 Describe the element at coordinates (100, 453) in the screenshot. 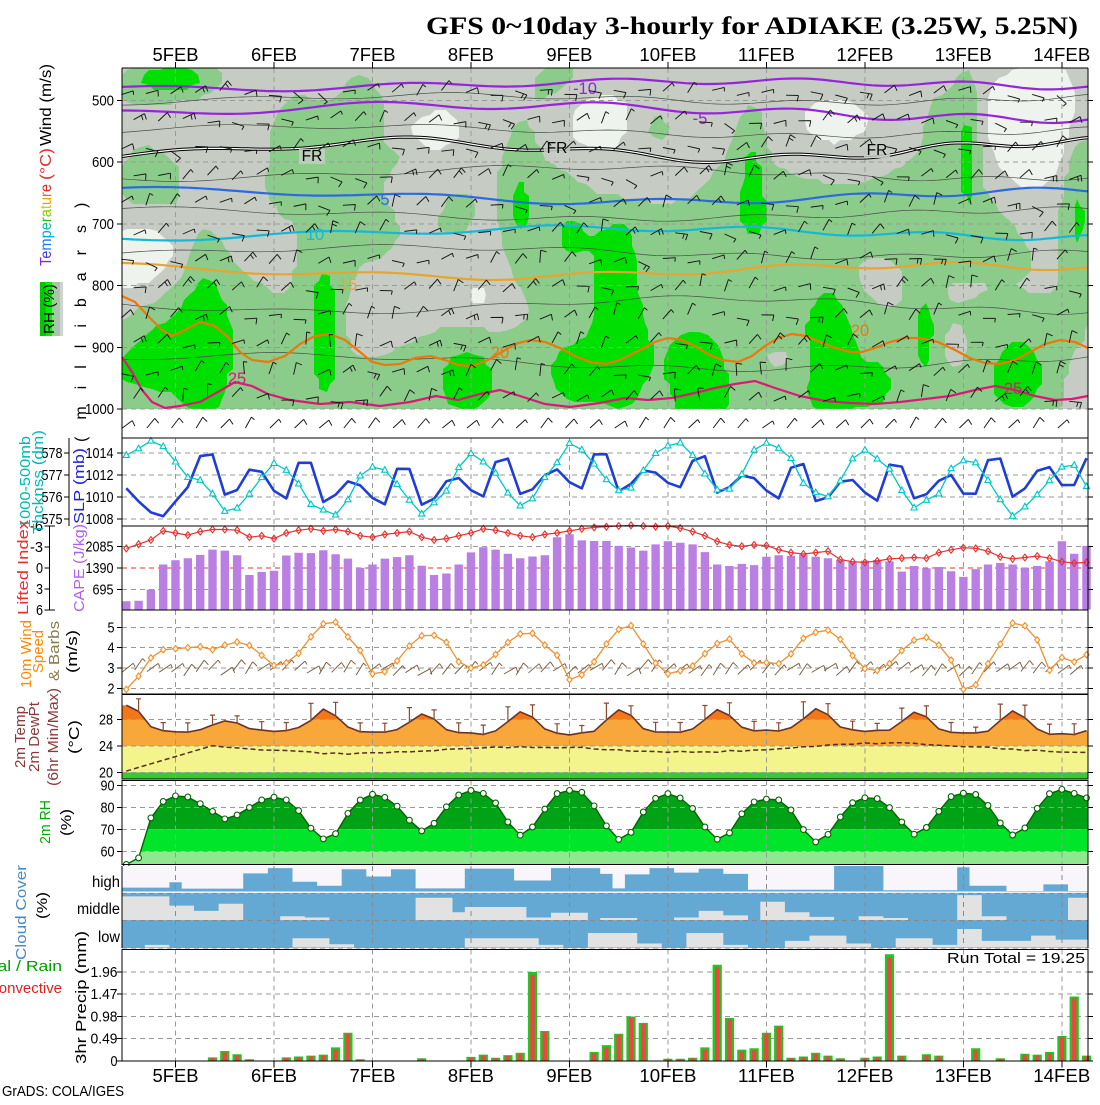

I see `svg-text: 1014` at that location.